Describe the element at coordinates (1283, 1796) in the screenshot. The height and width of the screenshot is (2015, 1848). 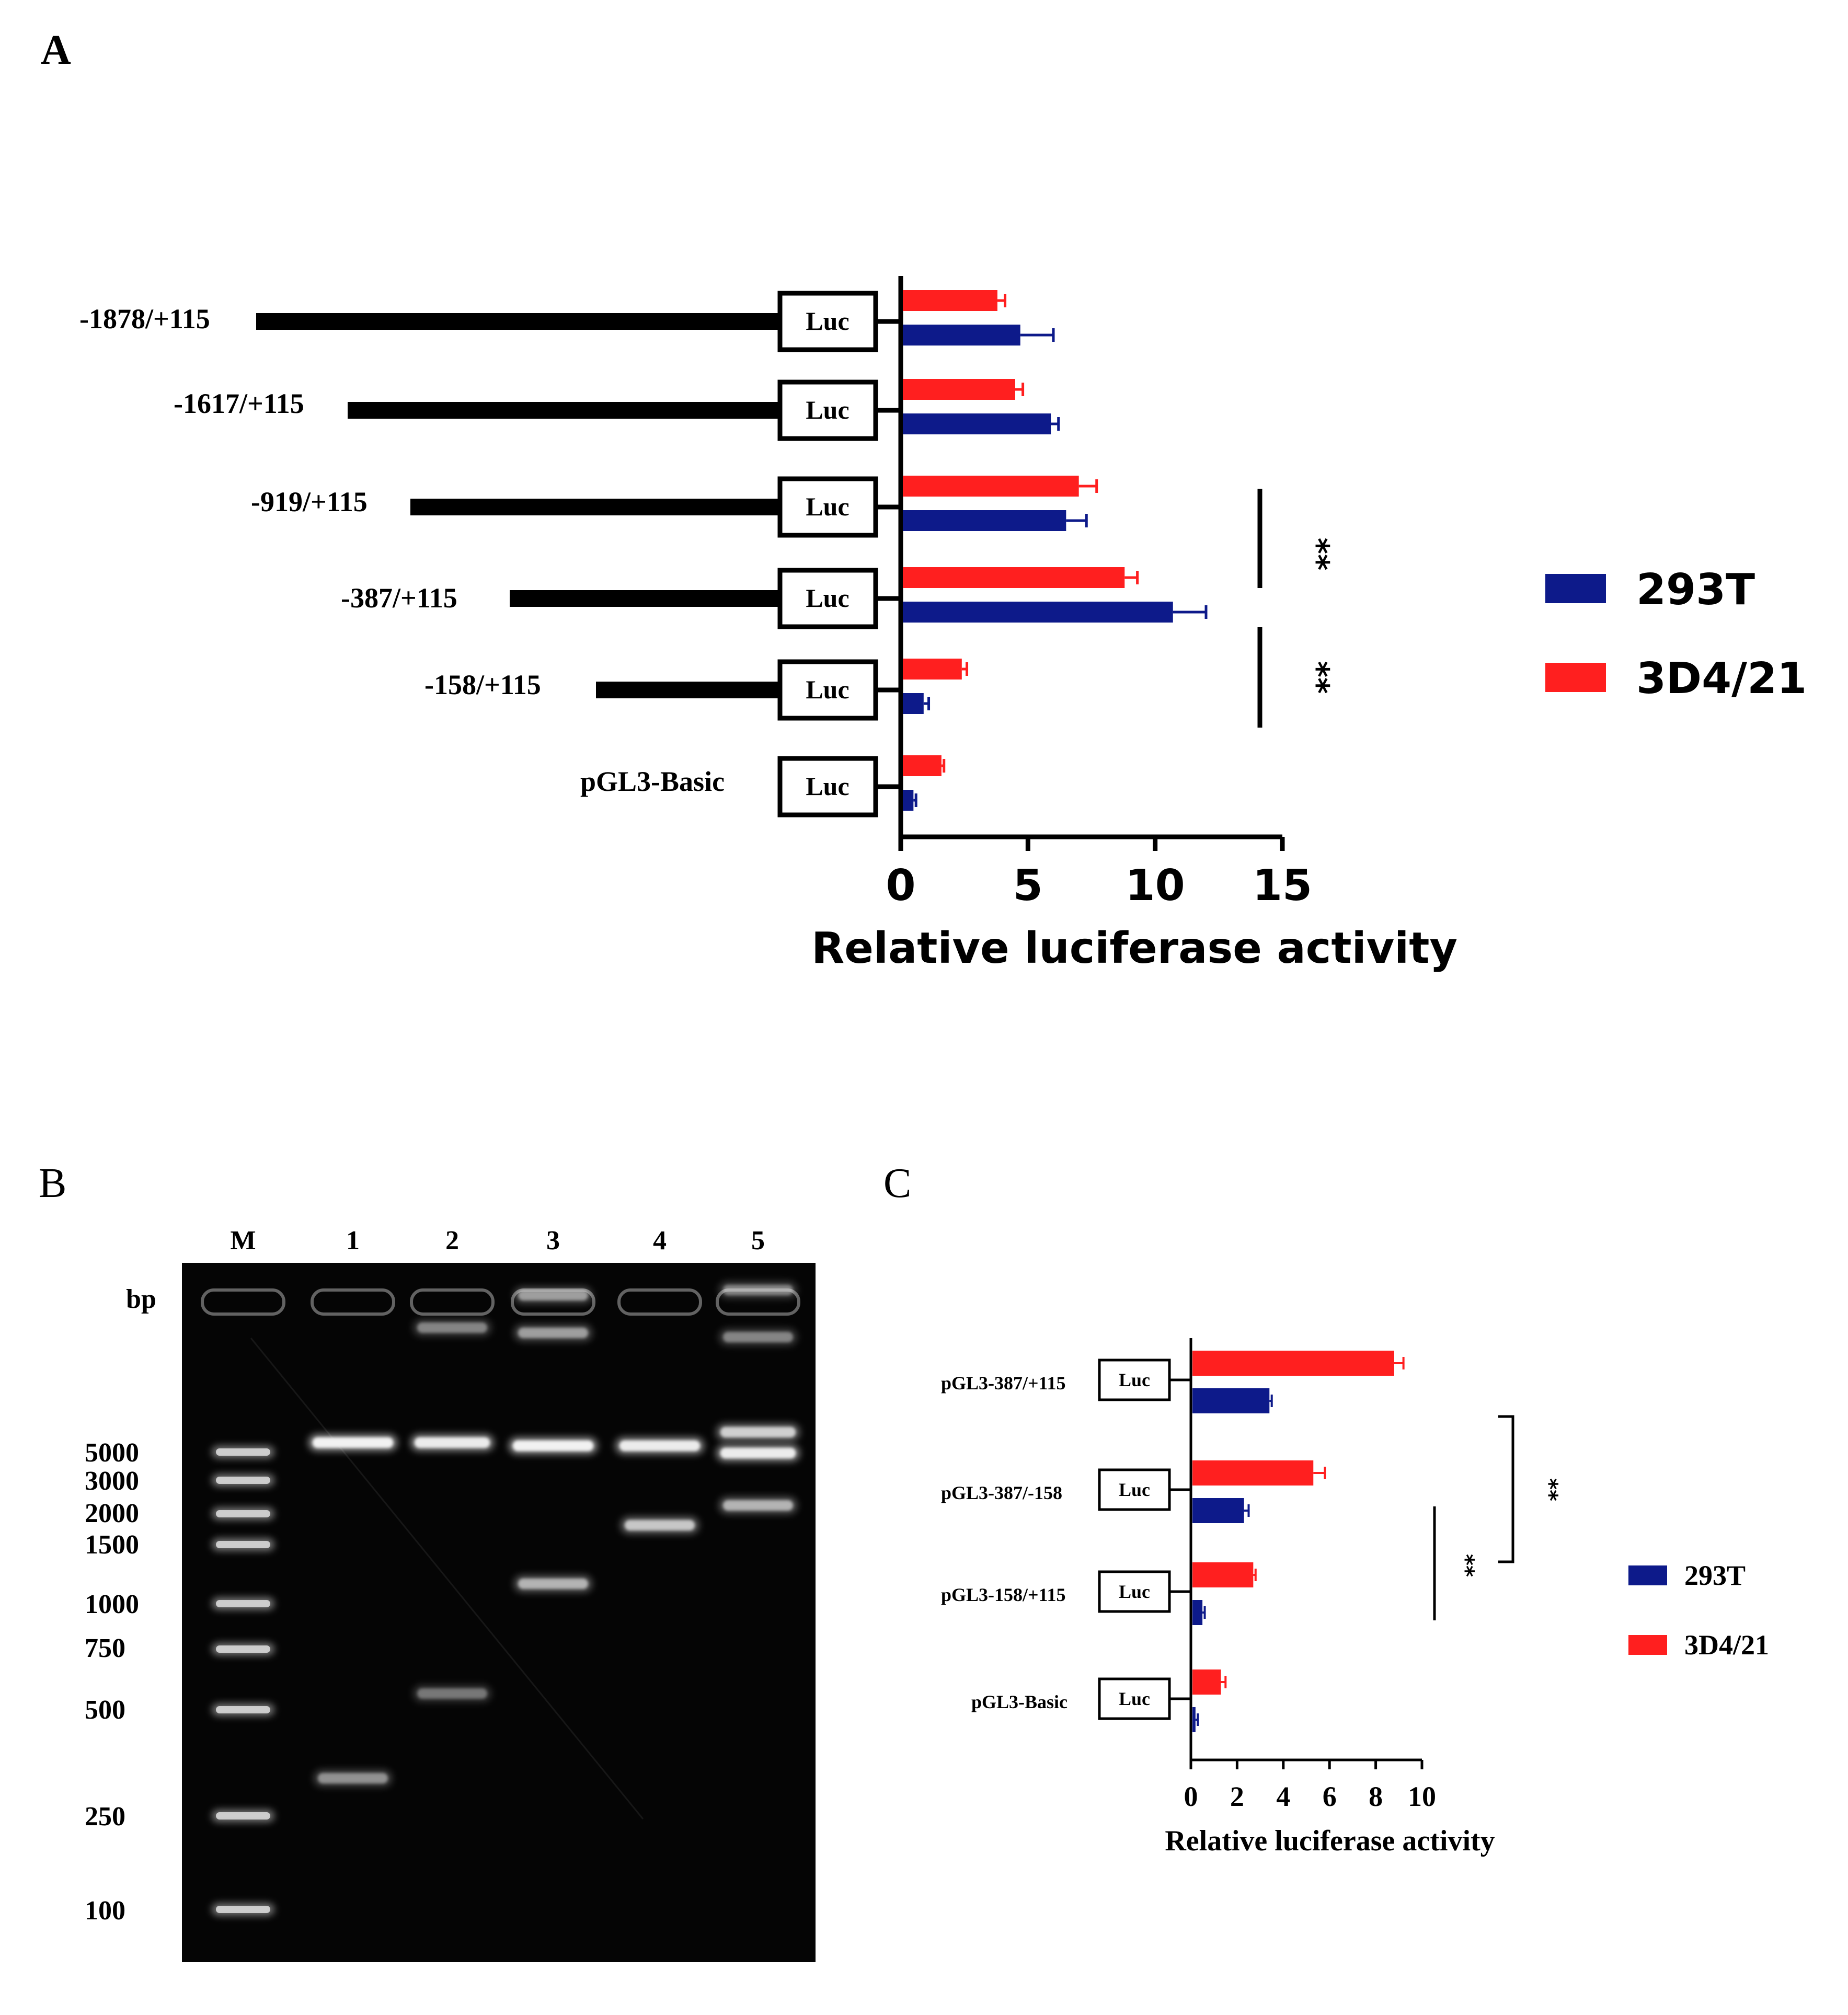
I see `panel-c-x-tick-label-4: 4` at that location.